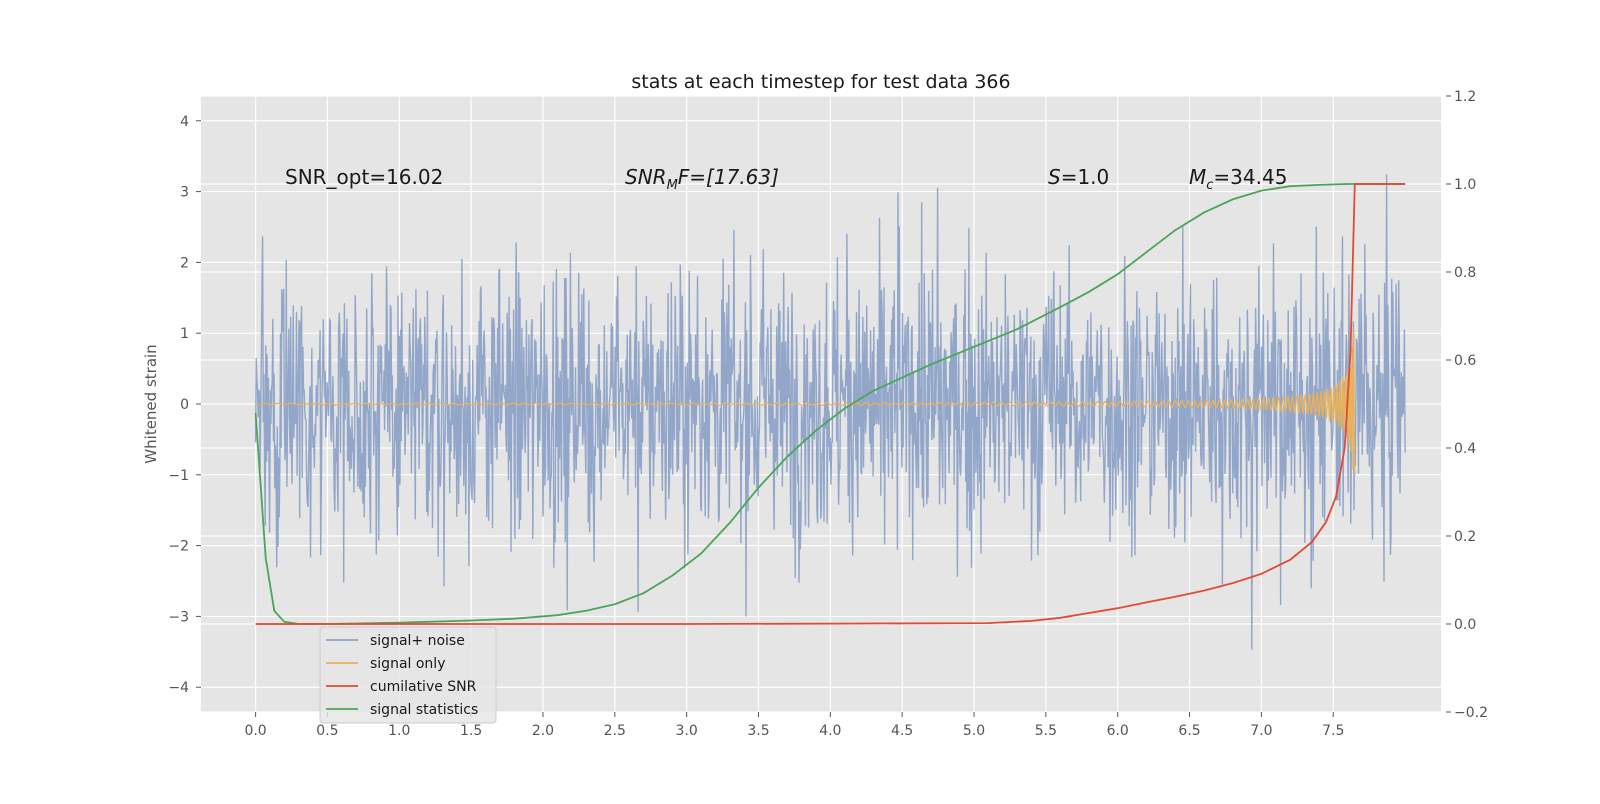  I want to click on x-tick-label: 2.5, so click(615, 731).